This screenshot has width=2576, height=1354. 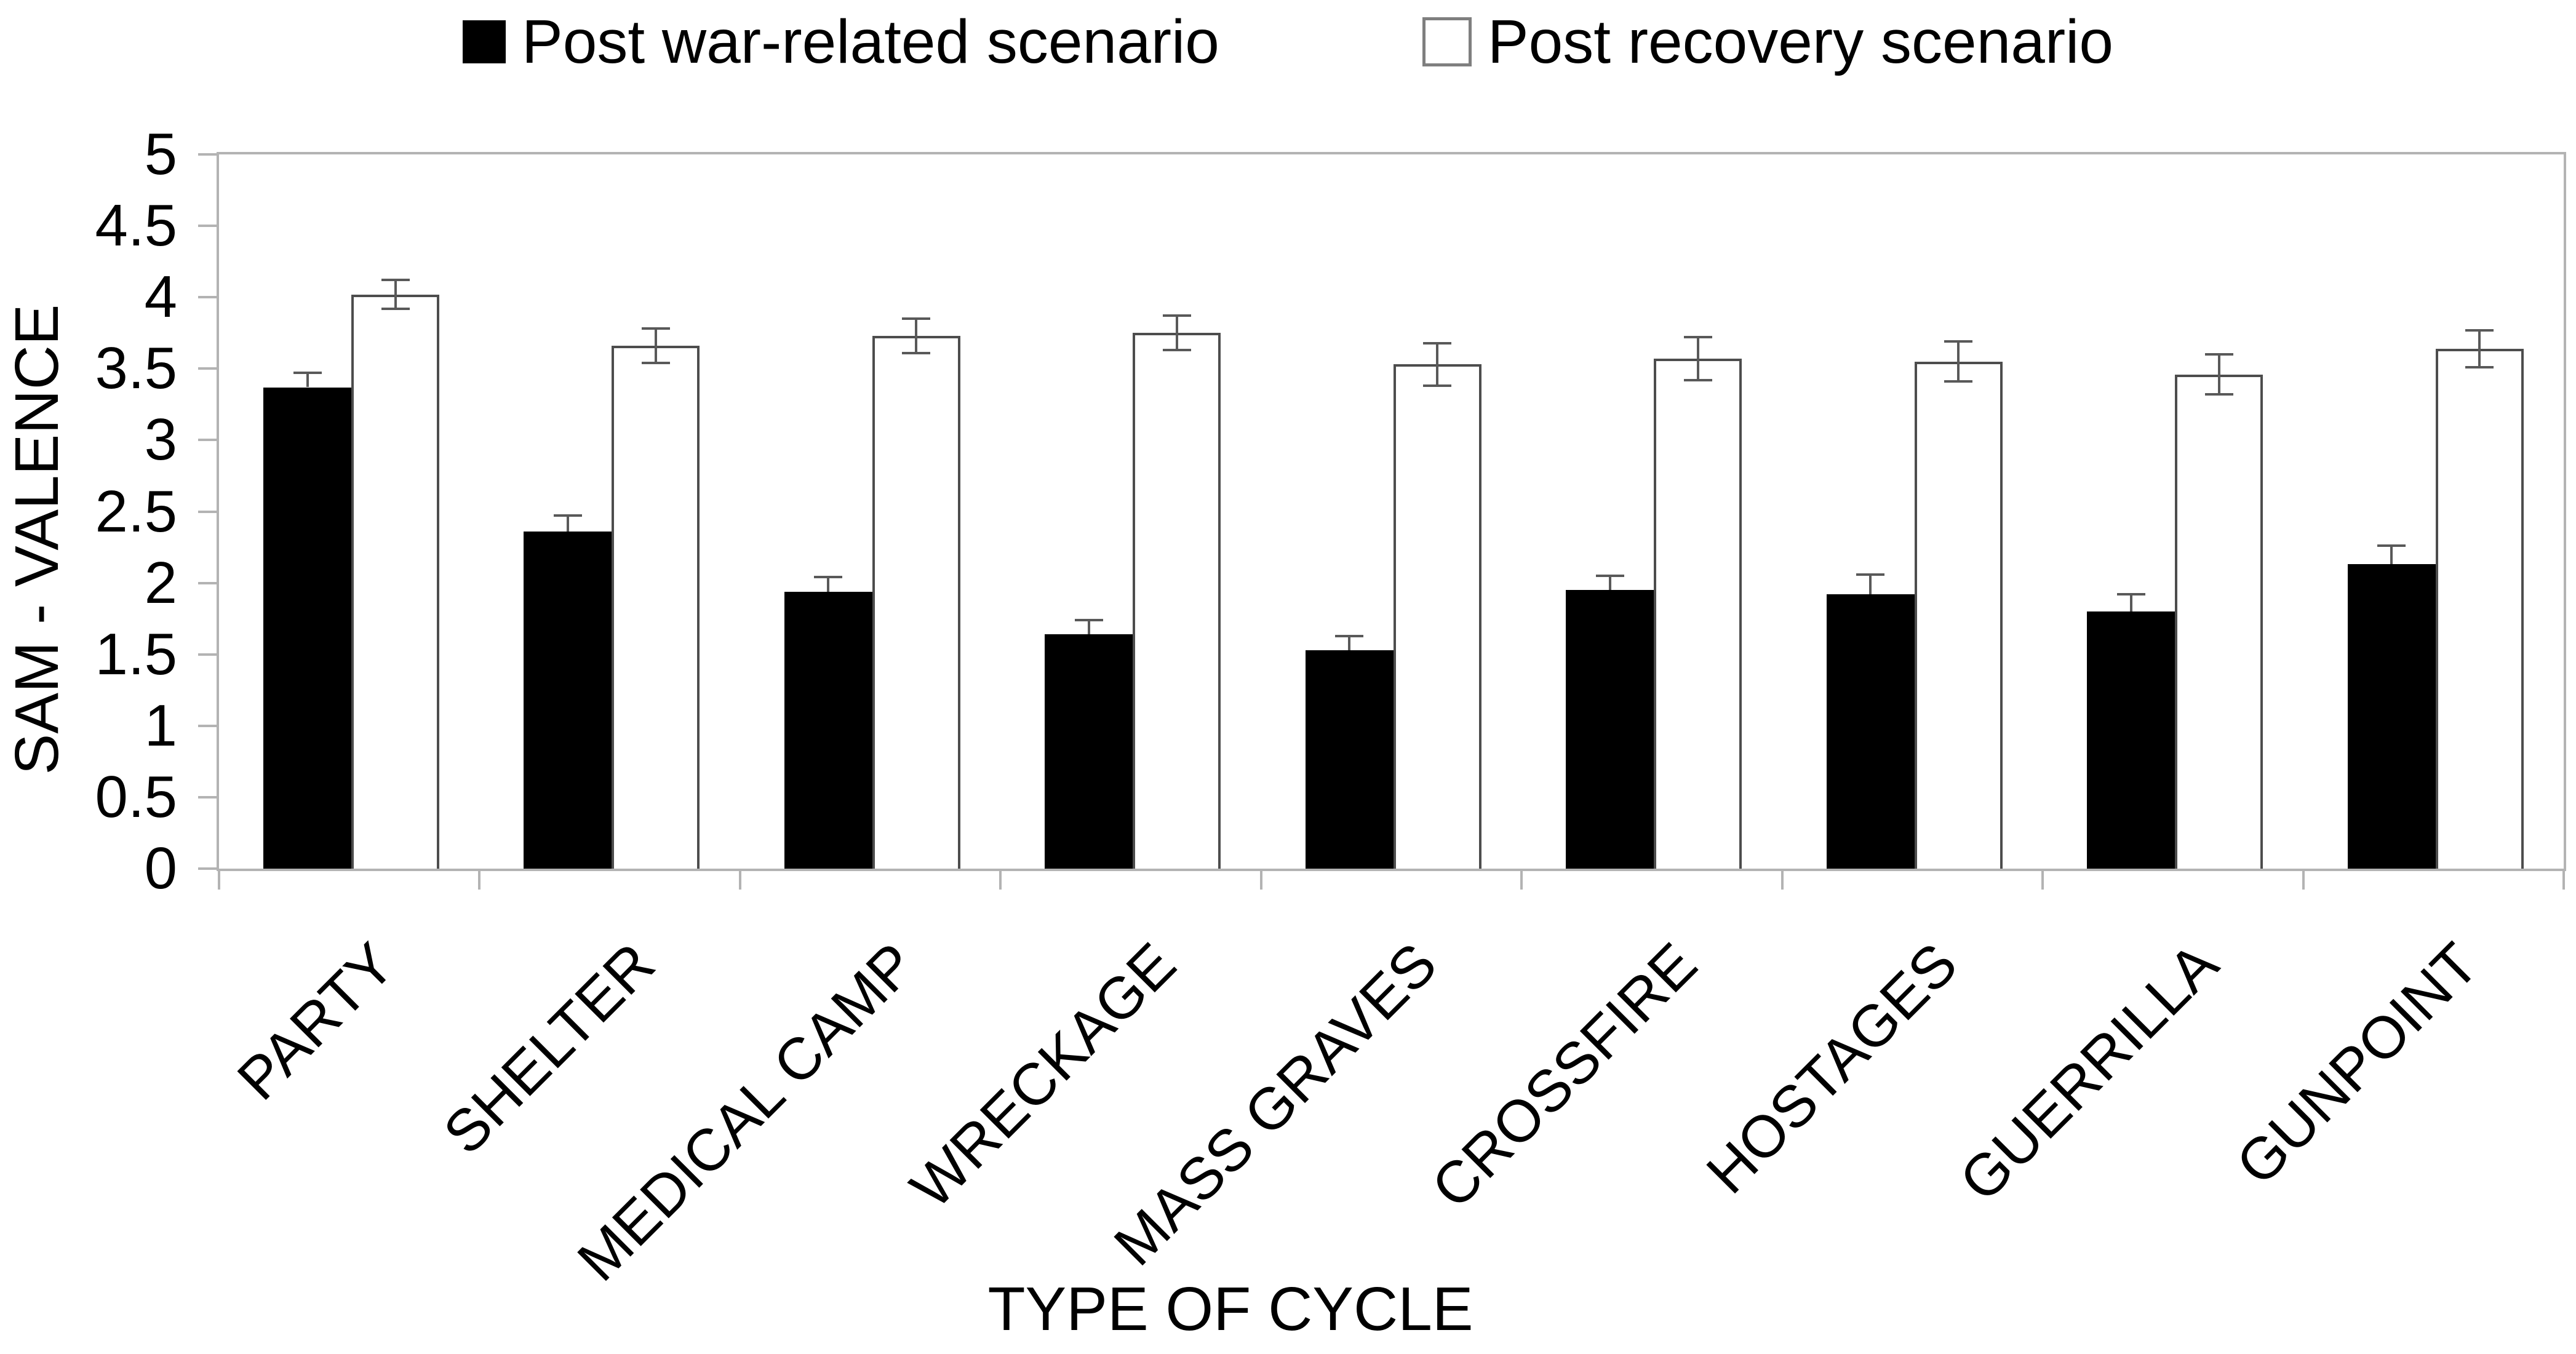 What do you see at coordinates (1089, 751) in the screenshot?
I see `bar-war-wreckage` at bounding box center [1089, 751].